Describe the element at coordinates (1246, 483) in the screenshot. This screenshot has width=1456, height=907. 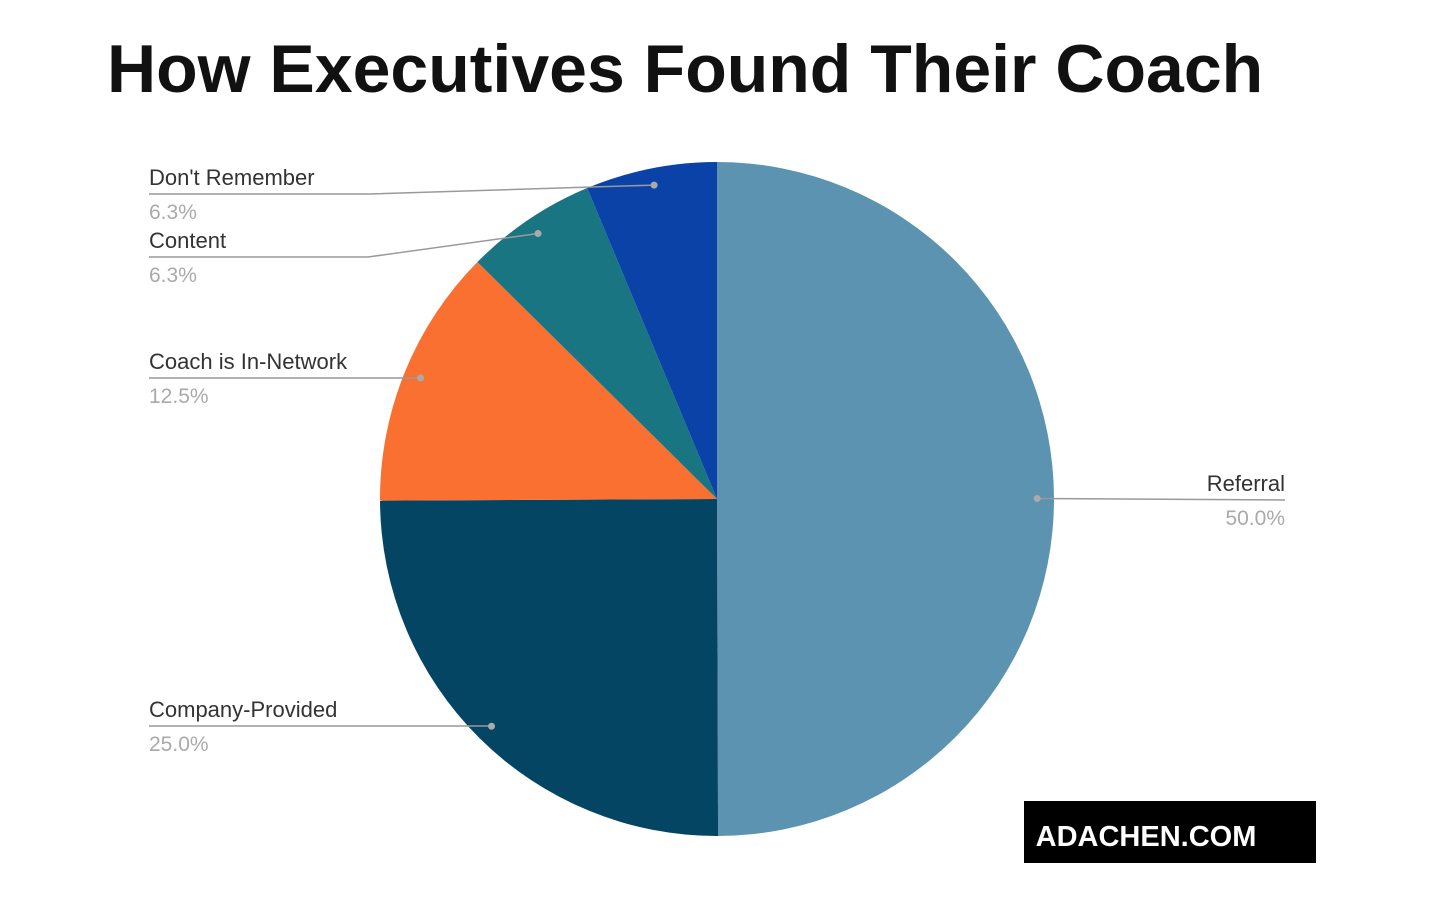
I see `slice-label: Referral` at that location.